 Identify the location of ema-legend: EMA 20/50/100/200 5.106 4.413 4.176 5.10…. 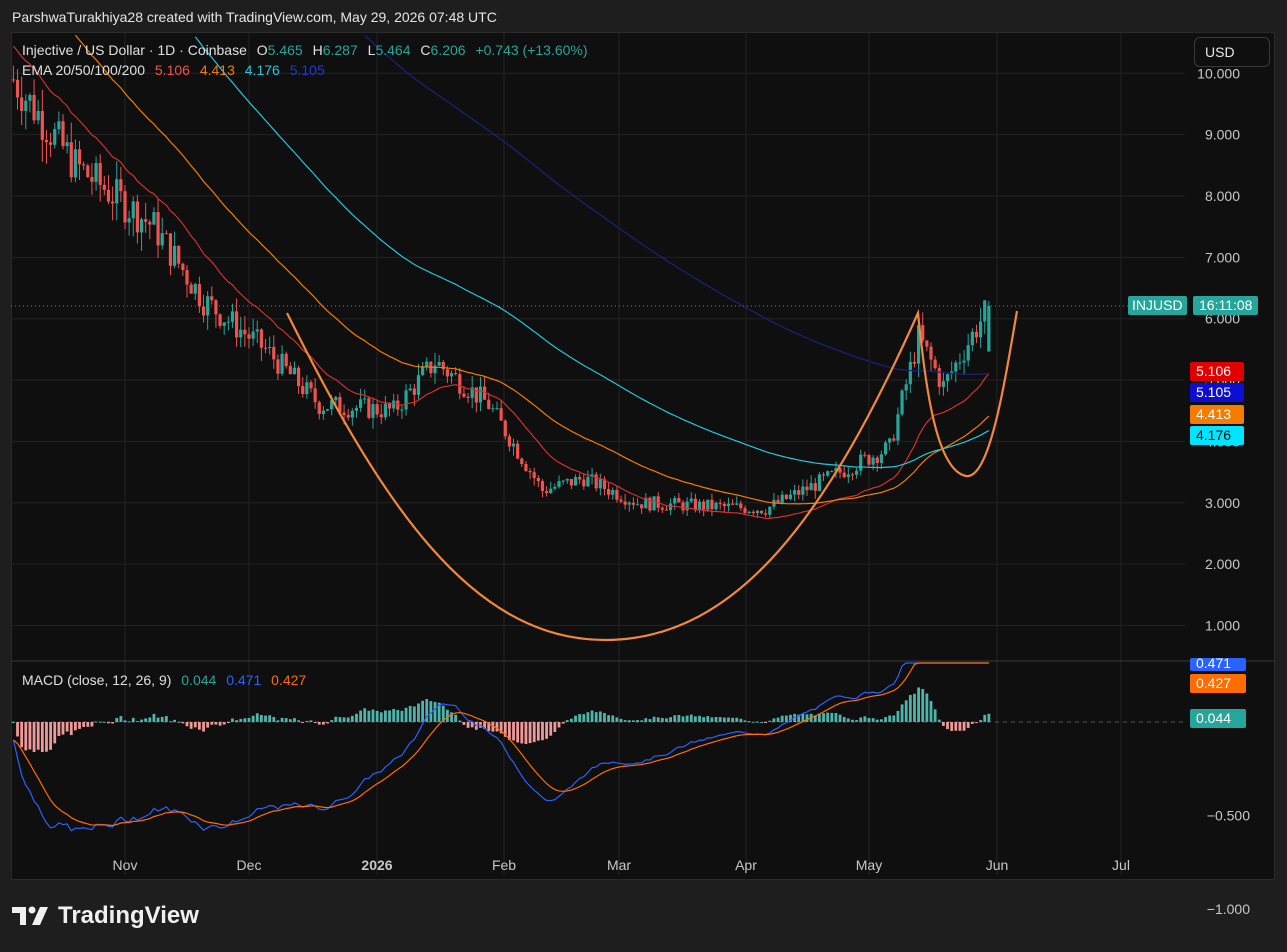
(173, 70).